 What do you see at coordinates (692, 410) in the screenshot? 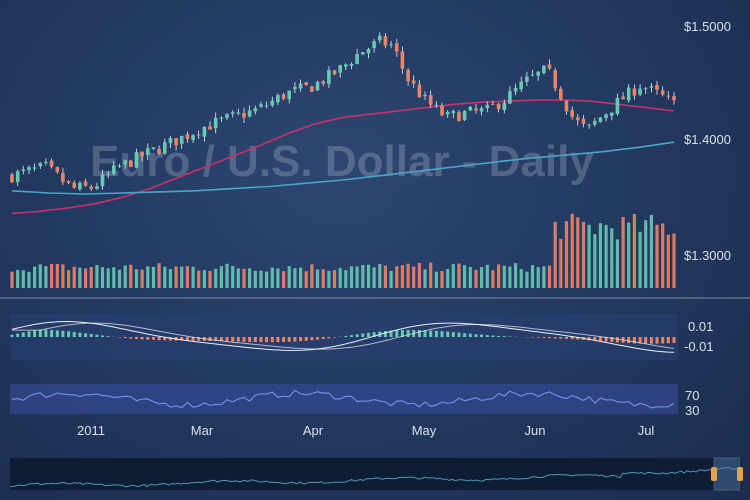
I see `rsi-tick-label: 30` at bounding box center [692, 410].